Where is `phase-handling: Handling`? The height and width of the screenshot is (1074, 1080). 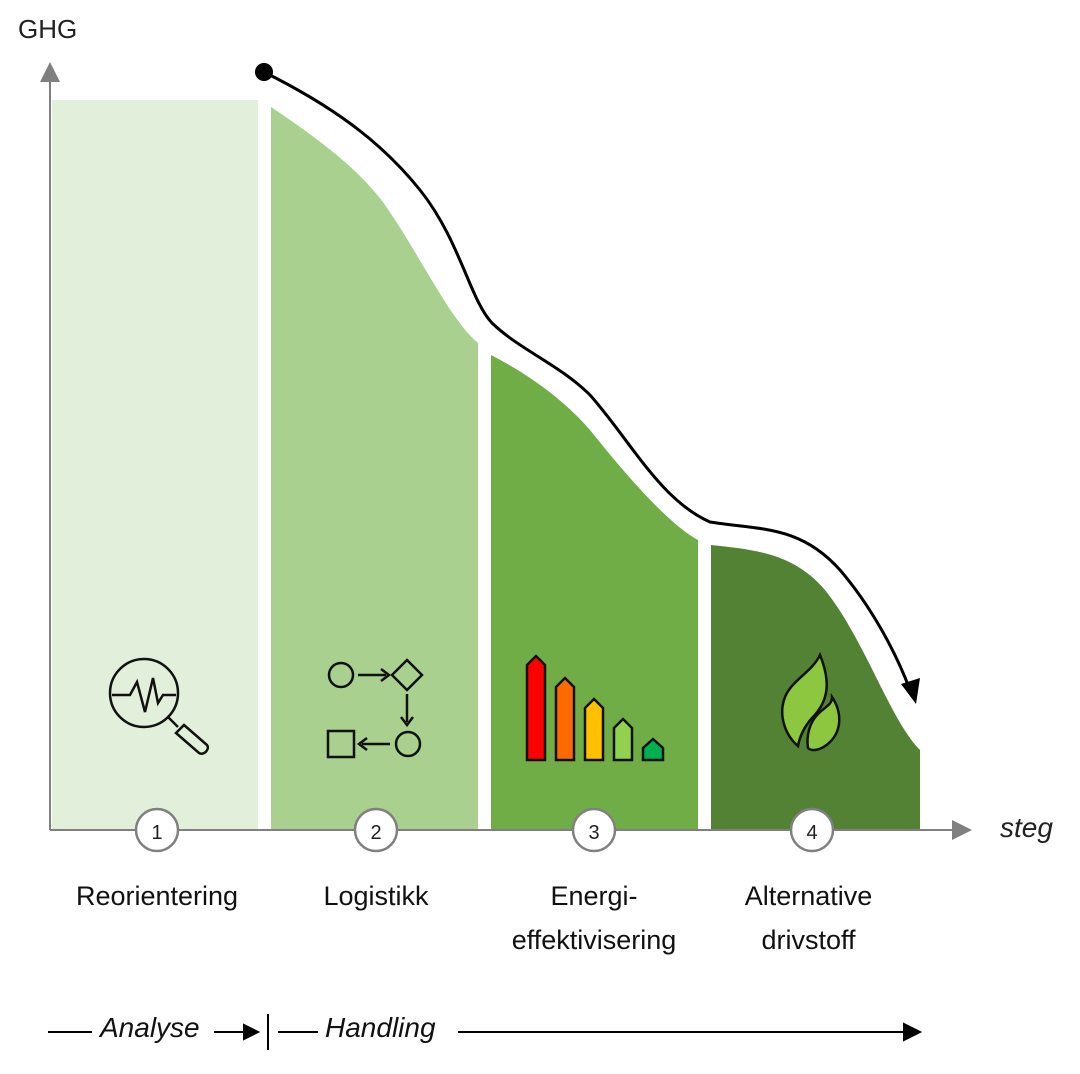
phase-handling: Handling is located at coordinates (380, 1027).